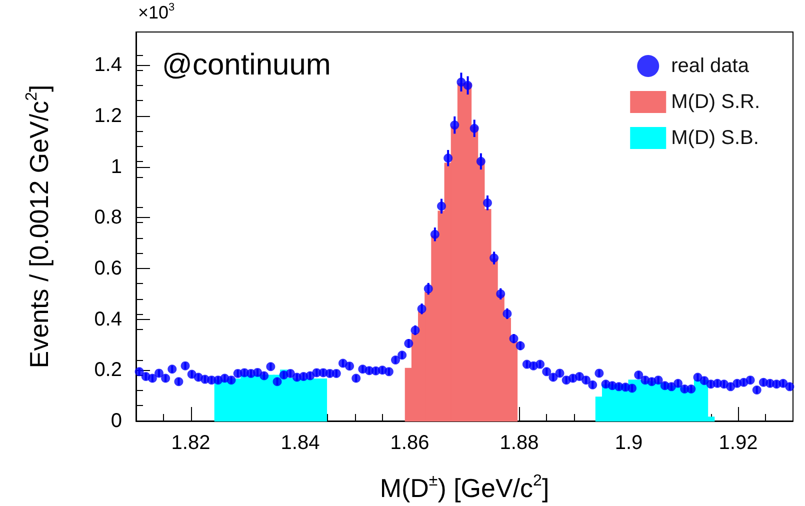 The image size is (805, 506). Describe the element at coordinates (108, 319) in the screenshot. I see `y-tick-label: 0.4` at that location.